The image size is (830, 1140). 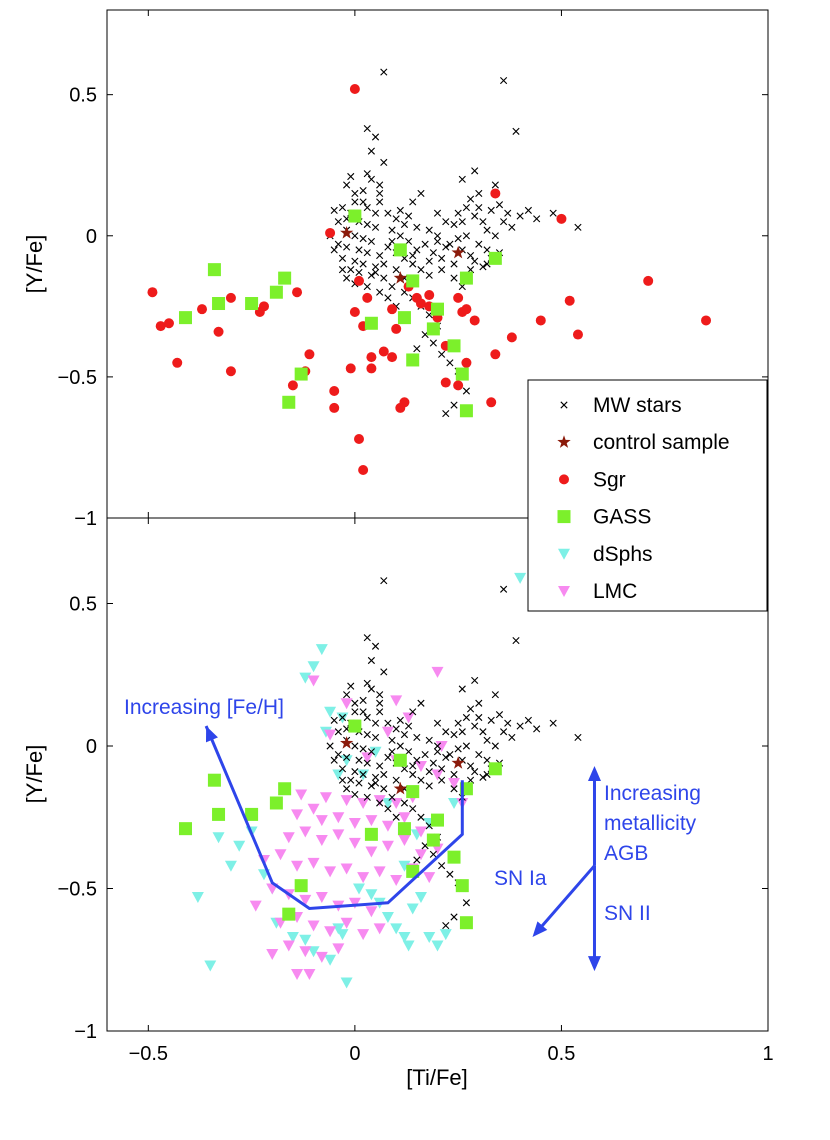 What do you see at coordinates (91, 237) in the screenshot?
I see `top-ytick-label: 0` at bounding box center [91, 237].